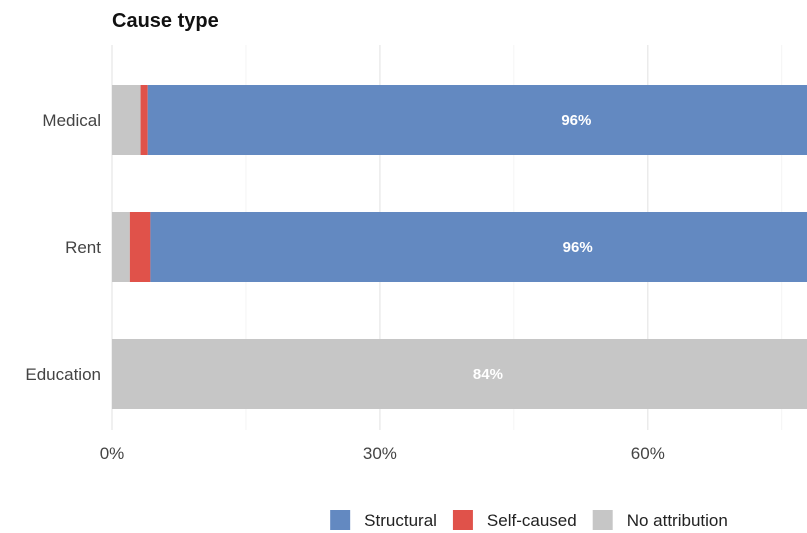 This screenshot has height=533, width=807. I want to click on chart-title: Cause type, so click(165, 21).